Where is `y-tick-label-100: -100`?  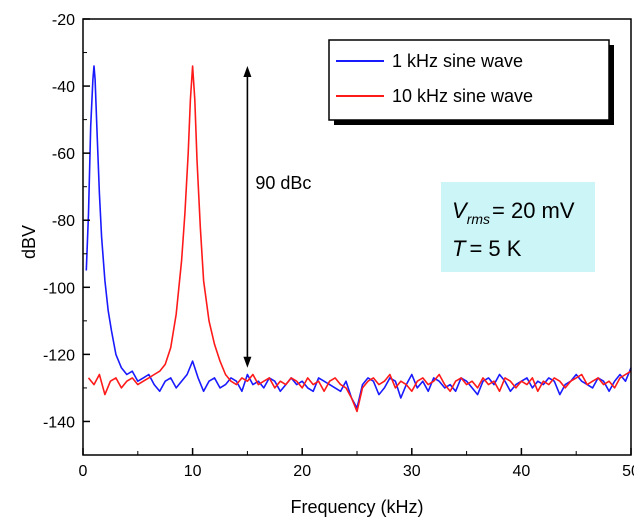
y-tick-label-100: -100 is located at coordinates (59, 288).